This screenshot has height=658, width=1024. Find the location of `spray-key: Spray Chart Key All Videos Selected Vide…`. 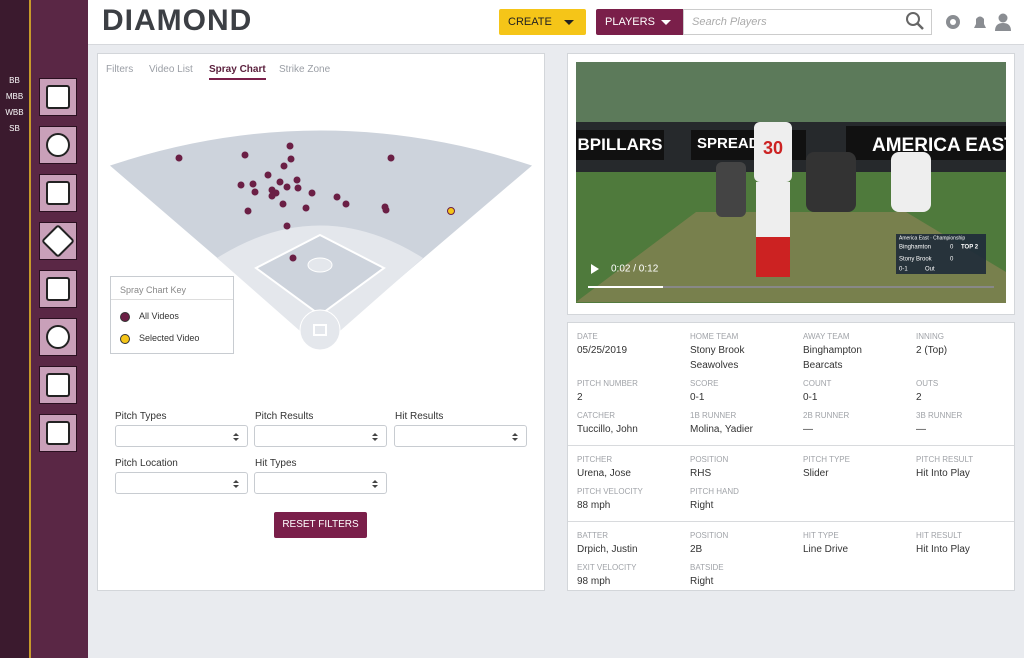

spray-key: Spray Chart Key All Videos Selected Vide… is located at coordinates (172, 315).